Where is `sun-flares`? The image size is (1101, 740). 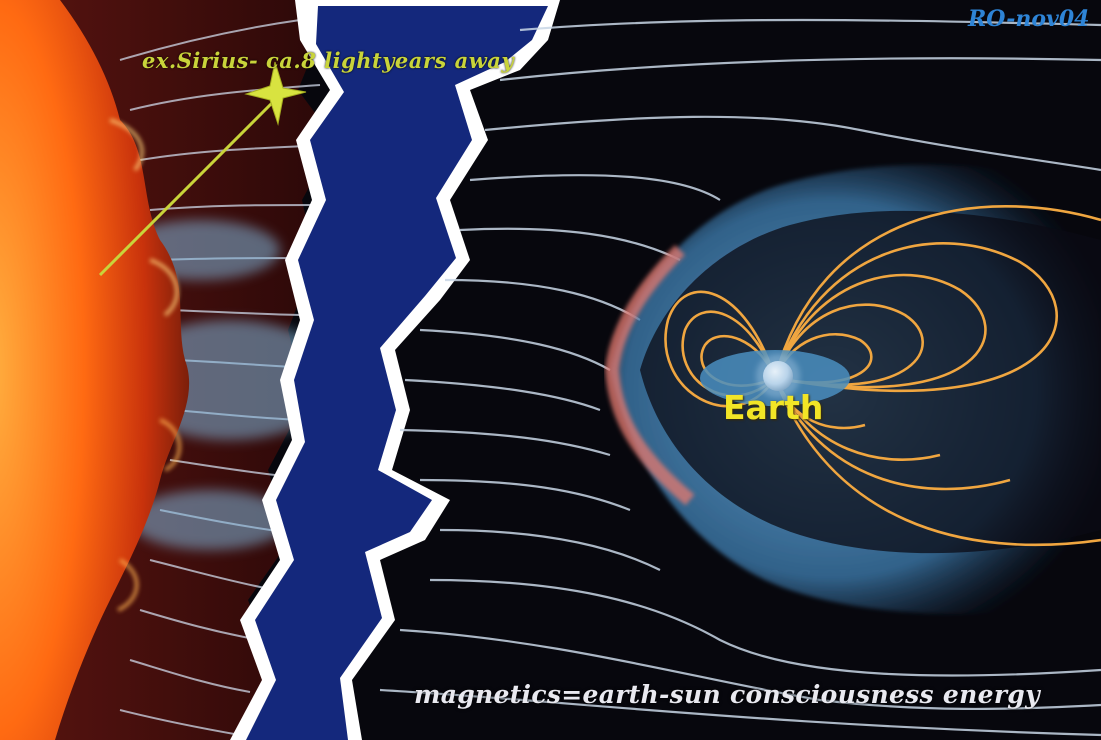
sun-flares is located at coordinates (145, 365).